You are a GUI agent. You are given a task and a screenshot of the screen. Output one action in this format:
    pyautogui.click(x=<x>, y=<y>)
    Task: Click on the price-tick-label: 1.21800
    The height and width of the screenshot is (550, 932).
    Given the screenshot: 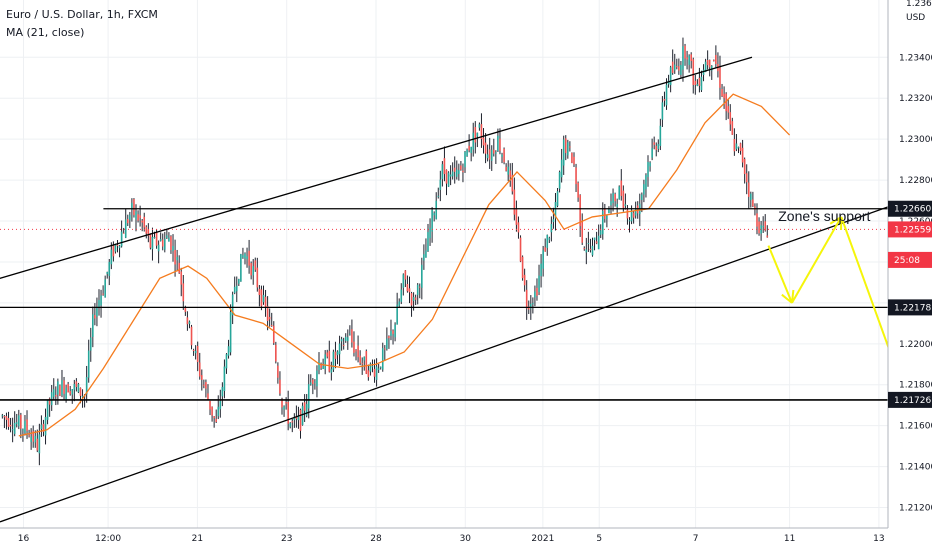 What is the action you would take?
    pyautogui.click(x=915, y=386)
    